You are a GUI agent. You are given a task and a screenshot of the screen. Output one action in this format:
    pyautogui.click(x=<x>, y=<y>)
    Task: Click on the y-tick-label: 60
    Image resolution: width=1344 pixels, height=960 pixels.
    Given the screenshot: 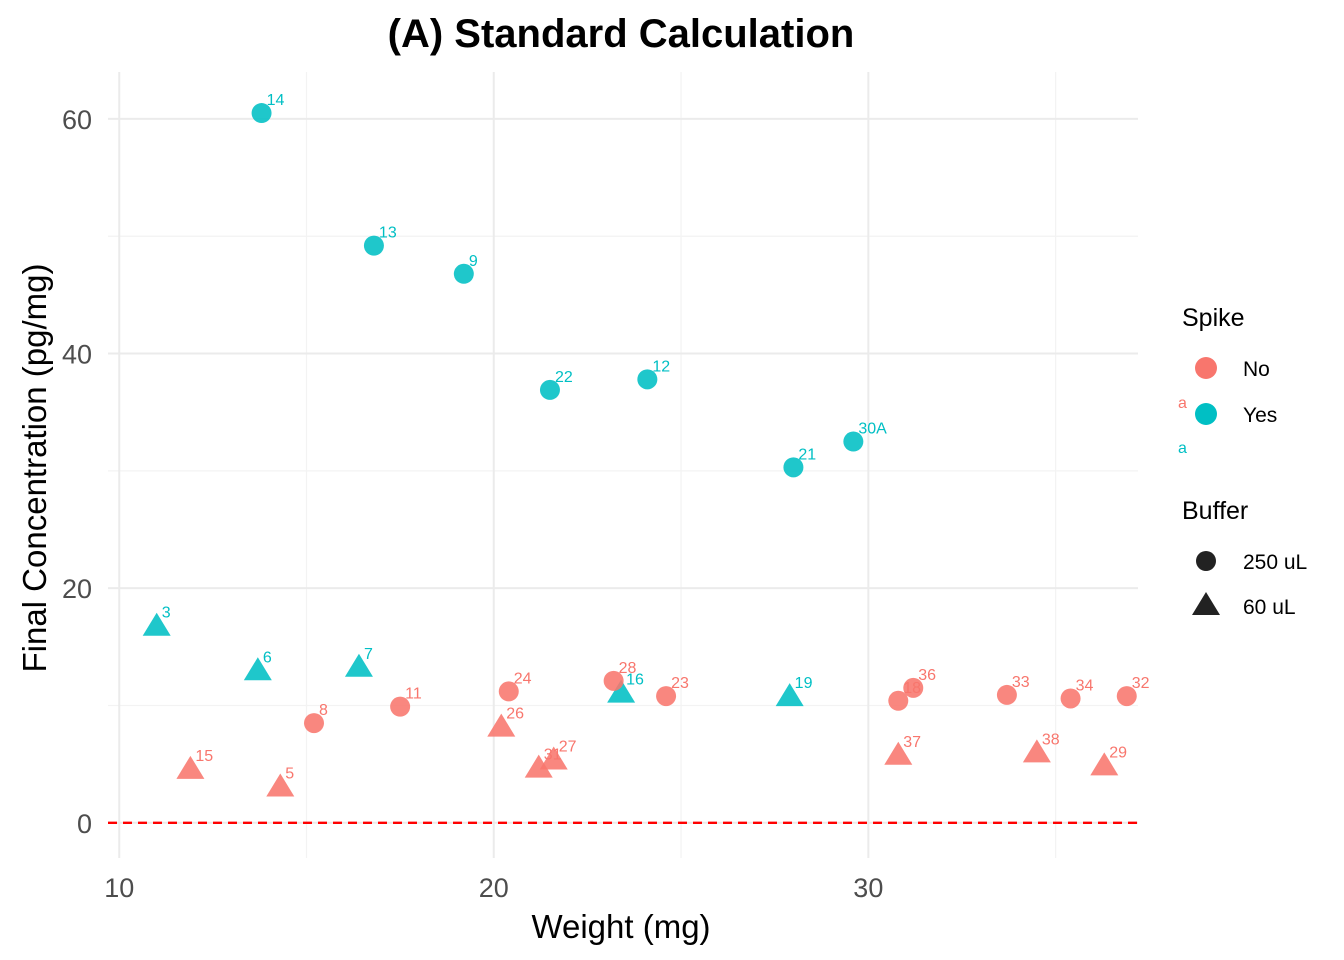 What is the action you would take?
    pyautogui.click(x=77, y=120)
    